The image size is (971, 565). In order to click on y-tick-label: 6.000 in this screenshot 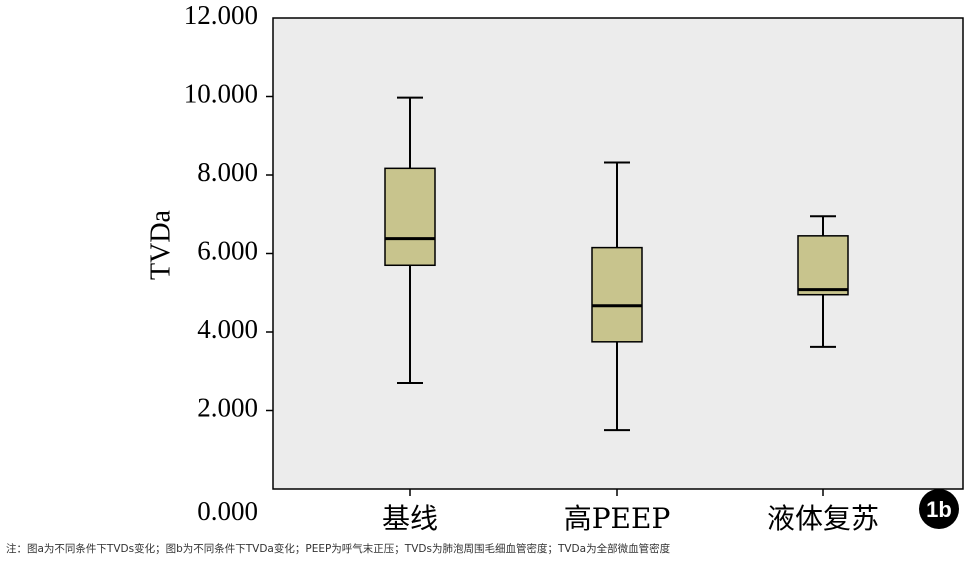, I will do `click(227, 251)`.